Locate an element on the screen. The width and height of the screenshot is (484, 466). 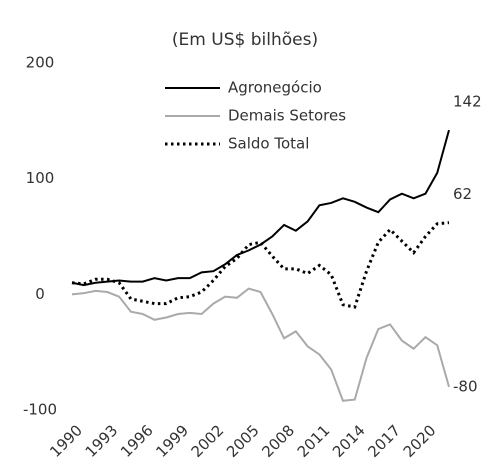
legend-label: Agronegócio is located at coordinates (275, 88).